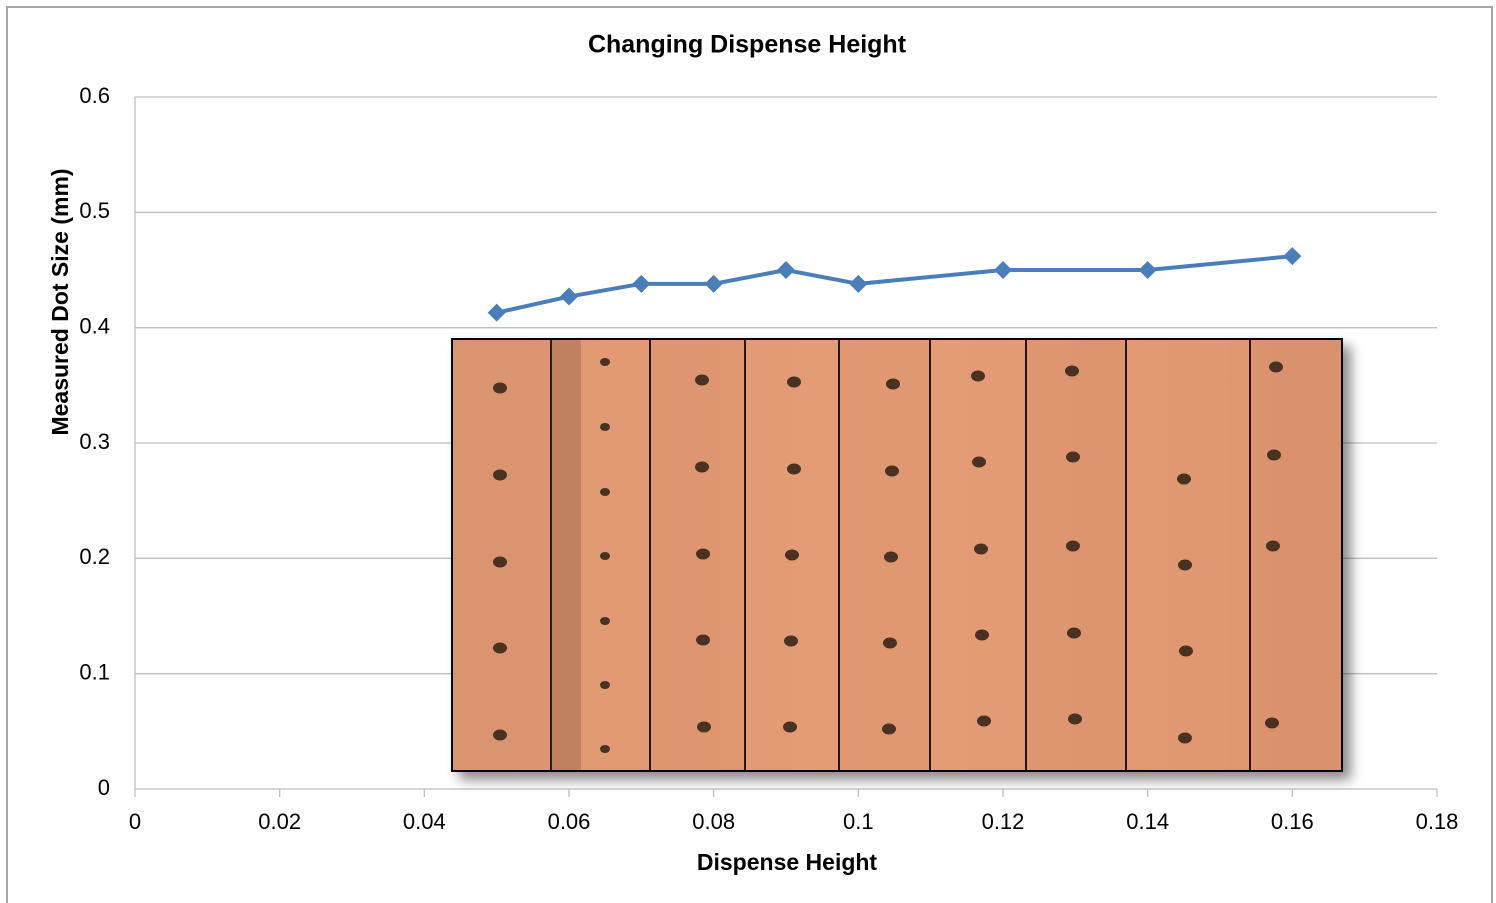  I want to click on x-tick-label: 0.08, so click(713, 821).